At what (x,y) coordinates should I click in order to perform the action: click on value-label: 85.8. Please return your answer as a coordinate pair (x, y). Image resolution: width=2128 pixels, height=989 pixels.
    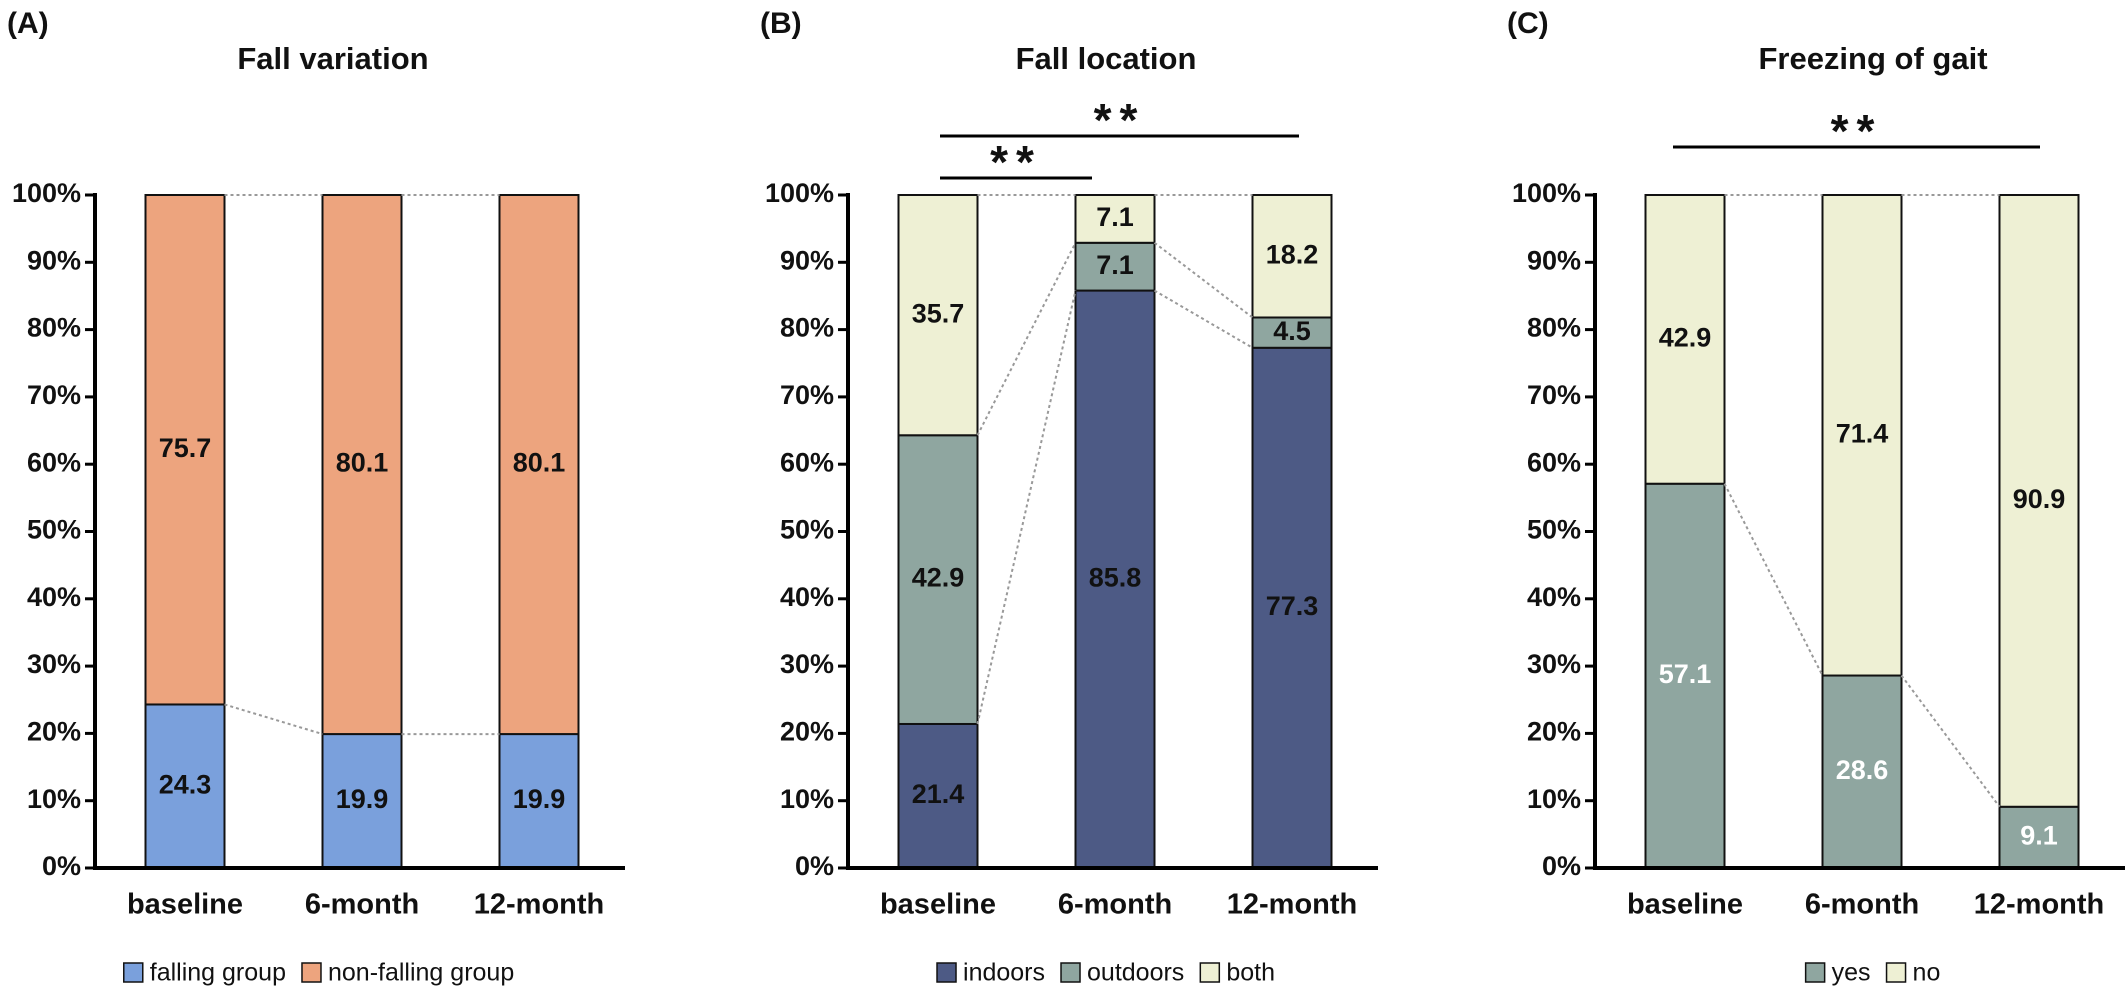
    Looking at the image, I should click on (1115, 577).